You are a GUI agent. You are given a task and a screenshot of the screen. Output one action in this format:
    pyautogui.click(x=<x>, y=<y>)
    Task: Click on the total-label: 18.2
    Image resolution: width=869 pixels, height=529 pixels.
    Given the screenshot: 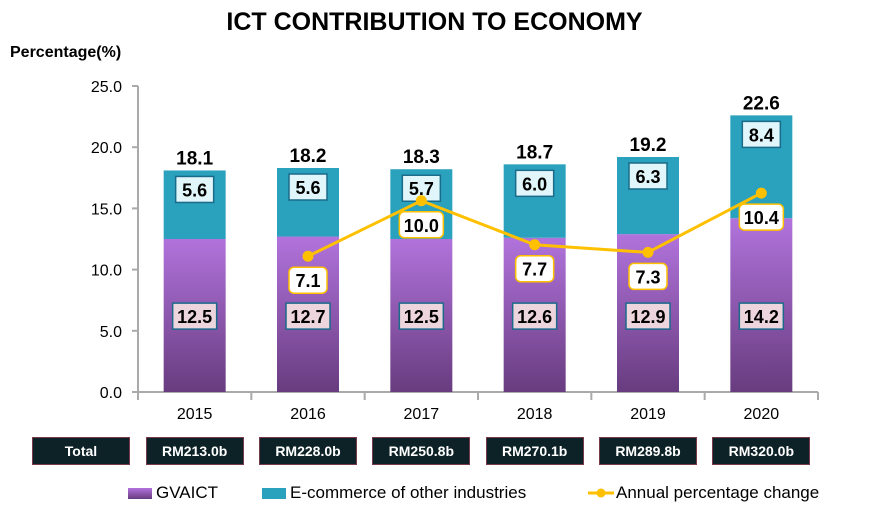 What is the action you would take?
    pyautogui.click(x=308, y=156)
    